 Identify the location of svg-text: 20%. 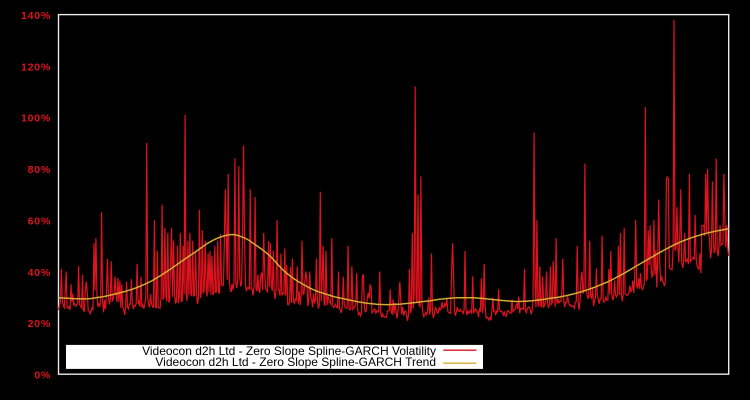
(39, 324).